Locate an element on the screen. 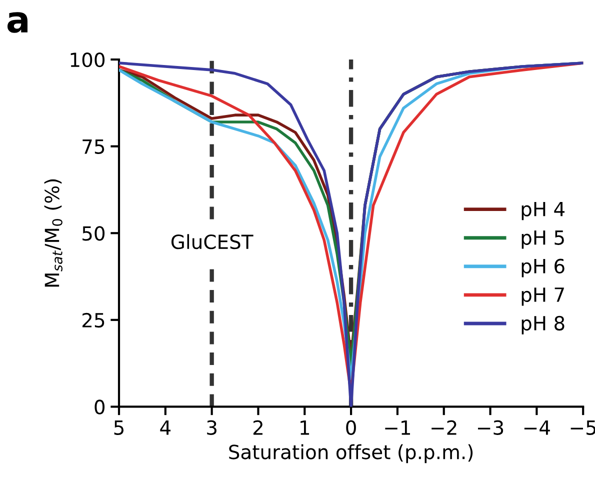 The height and width of the screenshot is (496, 595). x-tick-label: −2 is located at coordinates (444, 427).